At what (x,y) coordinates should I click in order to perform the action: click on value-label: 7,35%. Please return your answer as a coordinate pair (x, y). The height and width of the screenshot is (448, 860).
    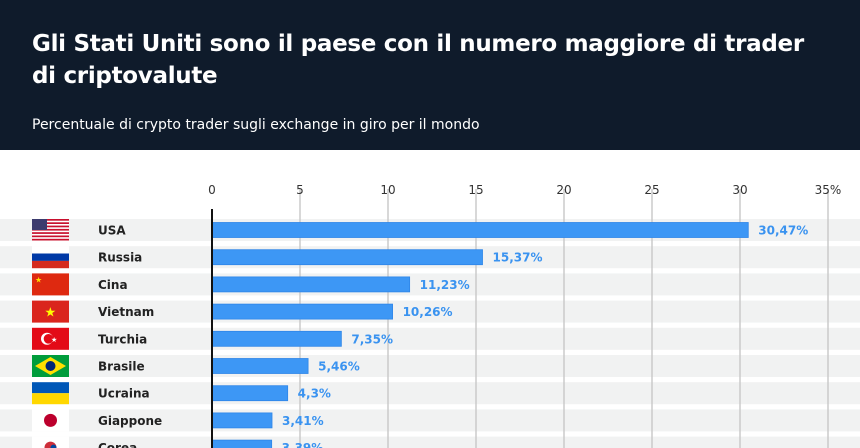
    Looking at the image, I should click on (372, 339).